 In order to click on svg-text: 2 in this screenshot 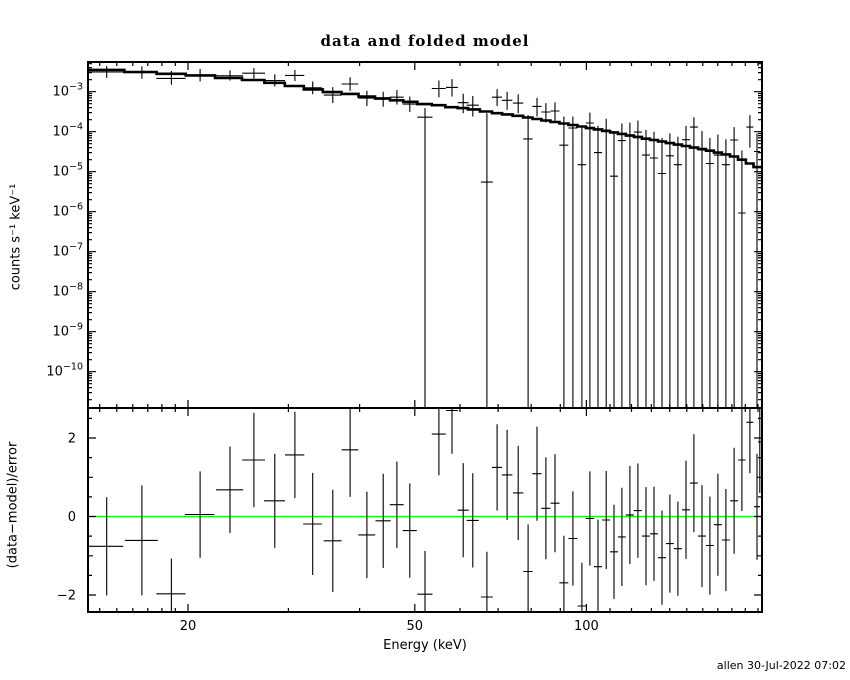, I will do `click(72, 439)`.